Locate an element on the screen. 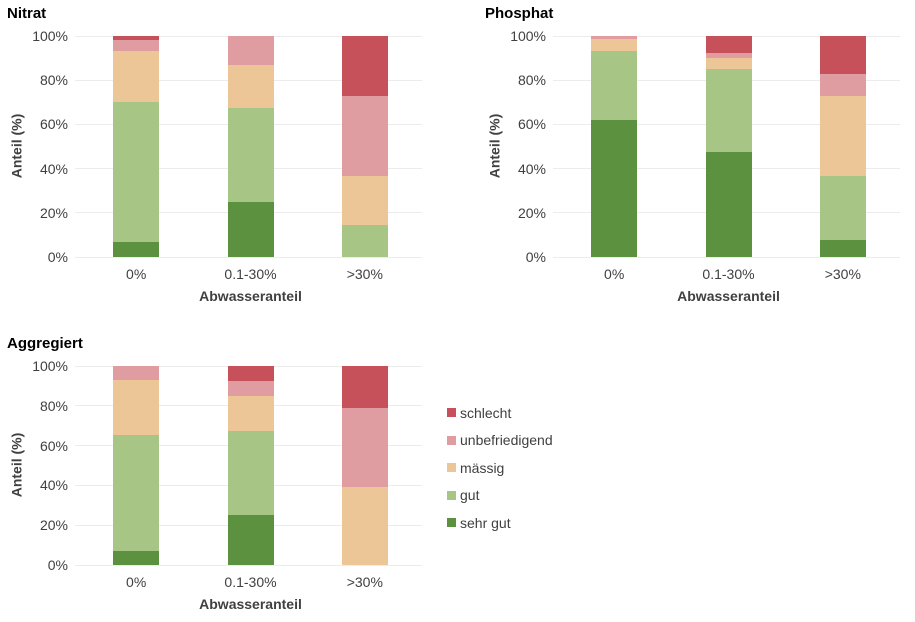 This screenshot has height=622, width=915. legend-label: sehr gut is located at coordinates (485, 522).